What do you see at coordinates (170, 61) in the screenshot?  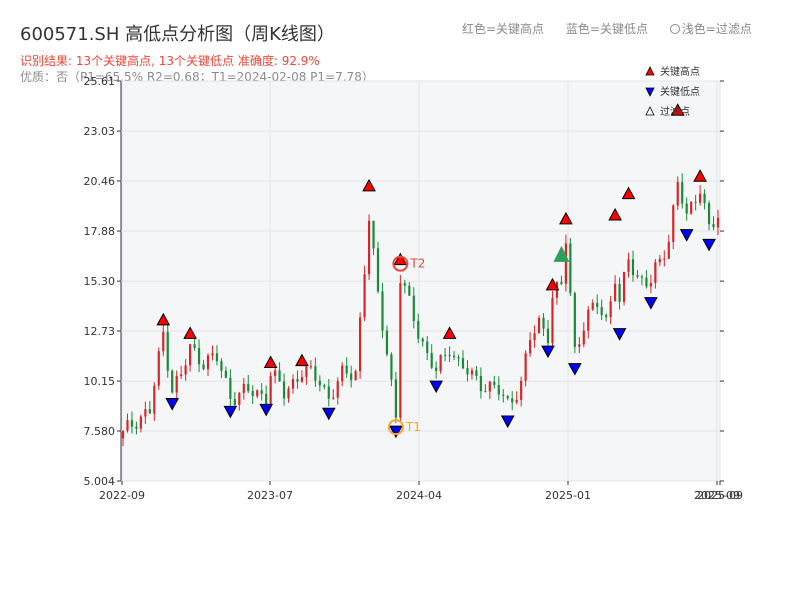 I see `recognition-result-text: 识别结果: 13个关键高点, 13个关键低点 准确度: 92.9%` at bounding box center [170, 61].